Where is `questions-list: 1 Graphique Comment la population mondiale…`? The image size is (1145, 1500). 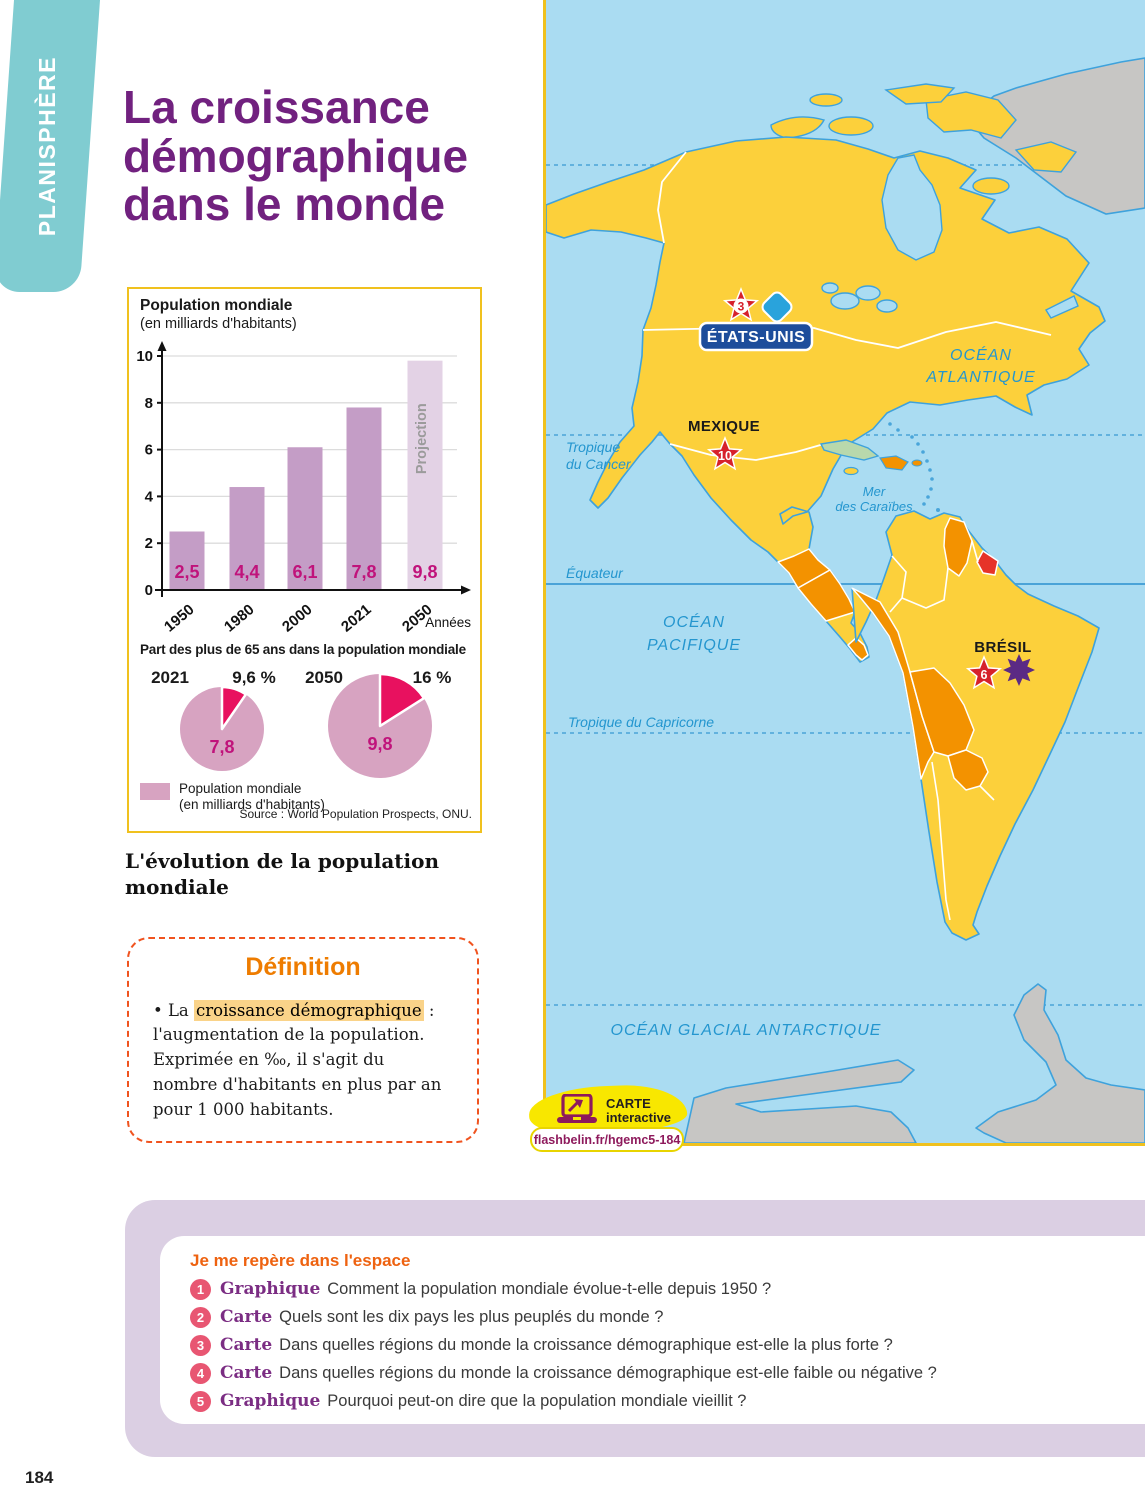 questions-list: 1 Graphique Comment la population mondiale… is located at coordinates (667, 1345).